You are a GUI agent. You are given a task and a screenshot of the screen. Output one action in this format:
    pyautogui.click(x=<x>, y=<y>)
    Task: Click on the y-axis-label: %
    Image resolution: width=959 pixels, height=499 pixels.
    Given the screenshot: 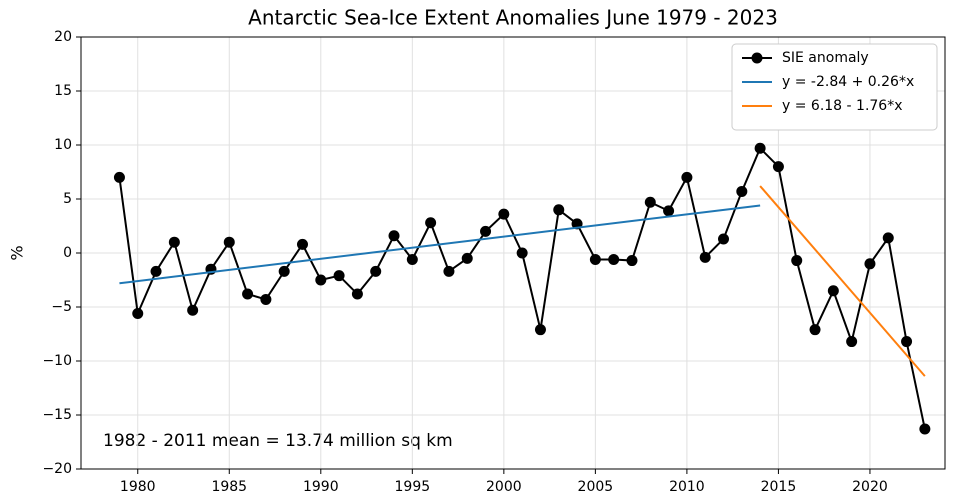 What is the action you would take?
    pyautogui.click(x=17, y=252)
    